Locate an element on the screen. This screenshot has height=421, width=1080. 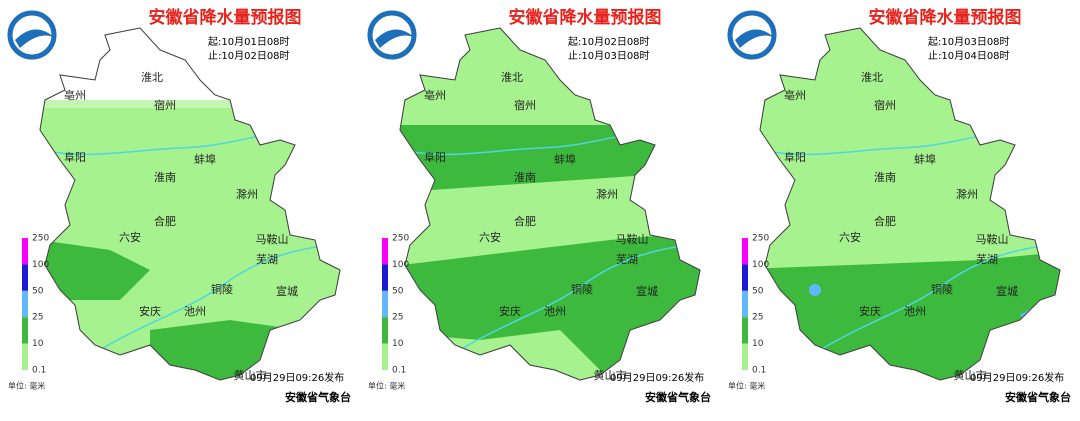
end-time: 止:10月04日08时 is located at coordinates (969, 56).